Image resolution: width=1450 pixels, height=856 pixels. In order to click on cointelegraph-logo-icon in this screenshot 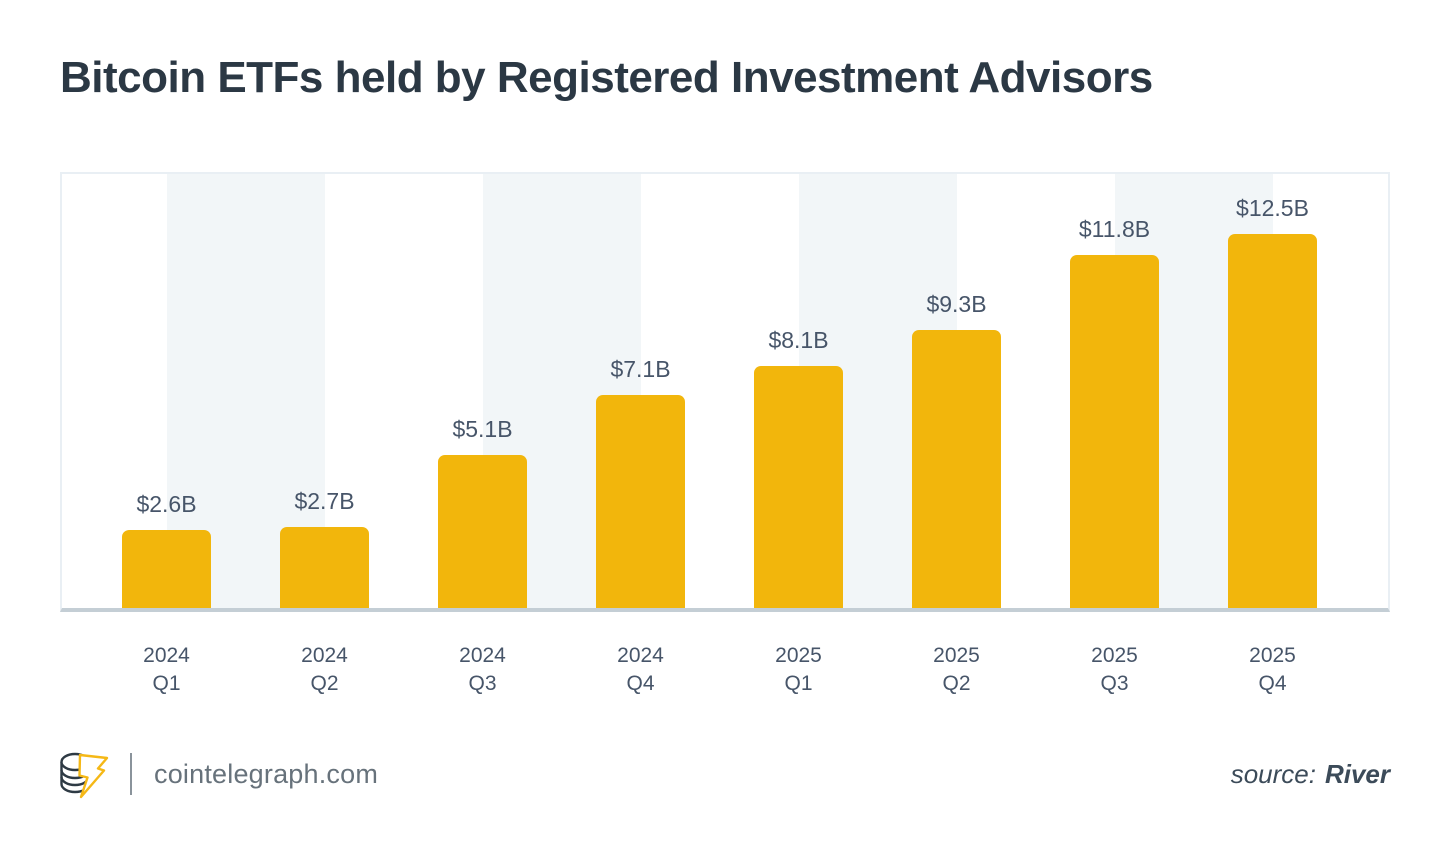, I will do `click(84, 775)`.